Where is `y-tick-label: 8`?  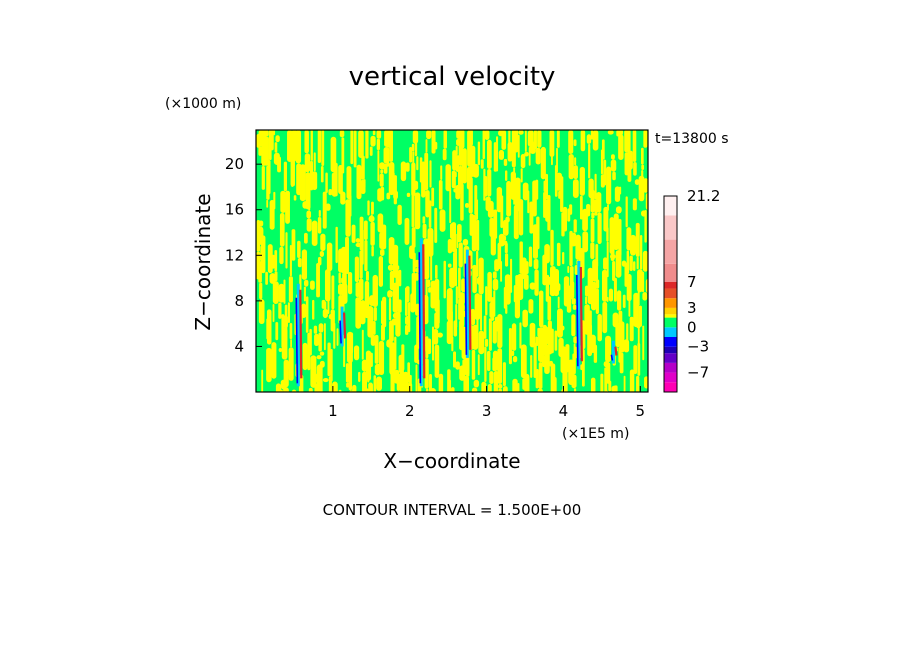 y-tick-label: 8 is located at coordinates (239, 301).